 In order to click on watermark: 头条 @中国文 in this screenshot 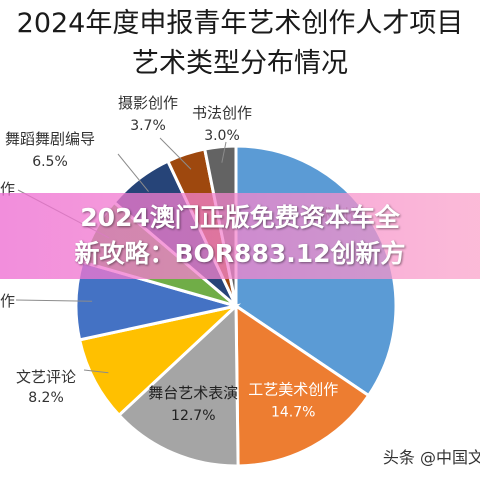, I will do `click(431, 457)`.